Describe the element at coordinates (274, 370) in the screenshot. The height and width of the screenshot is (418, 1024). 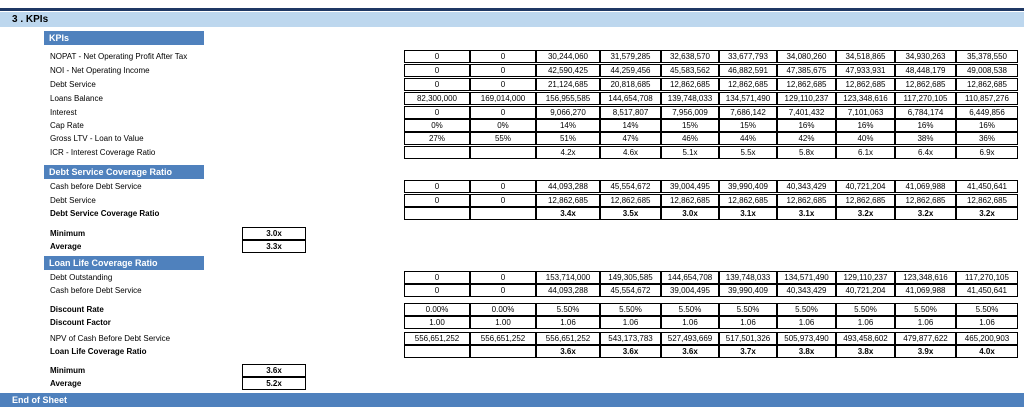
I see `llcr-minimum-value: 3.6x` at that location.